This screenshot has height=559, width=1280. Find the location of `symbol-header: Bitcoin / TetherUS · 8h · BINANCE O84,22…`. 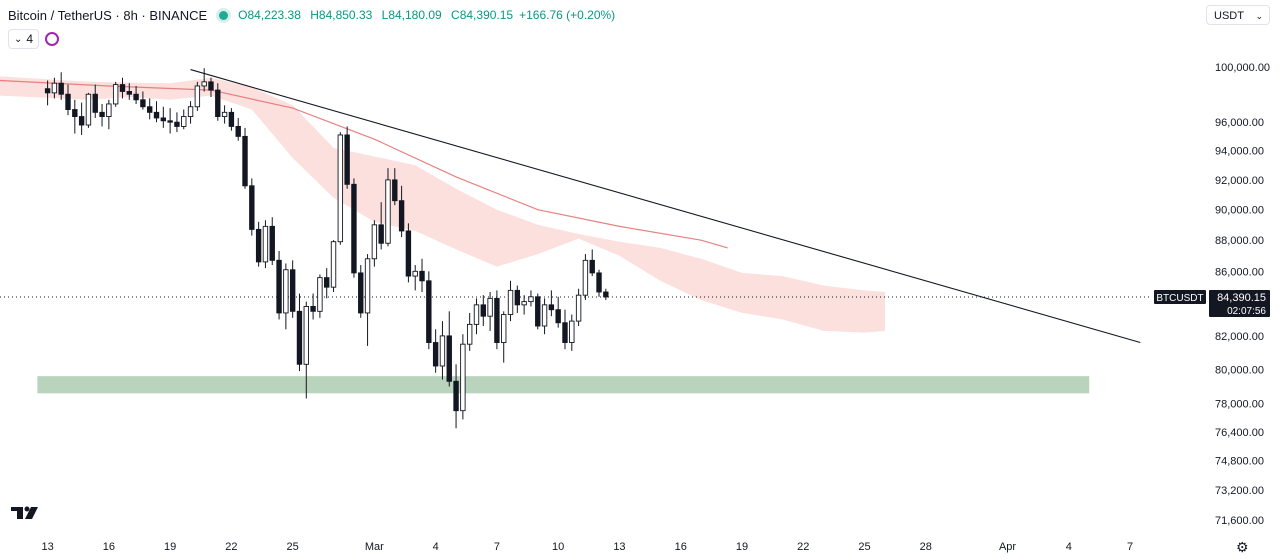

symbol-header: Bitcoin / TetherUS · 8h · BINANCE O84,22… is located at coordinates (311, 15).